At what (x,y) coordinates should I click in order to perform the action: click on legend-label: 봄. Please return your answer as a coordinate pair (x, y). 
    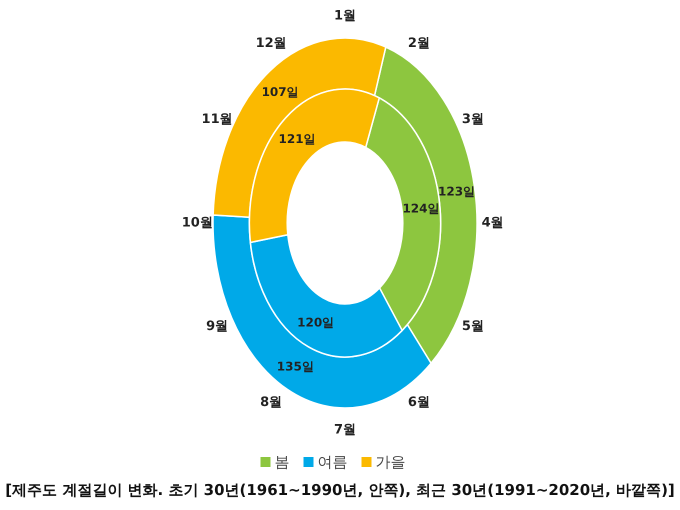
    Looking at the image, I should click on (282, 462).